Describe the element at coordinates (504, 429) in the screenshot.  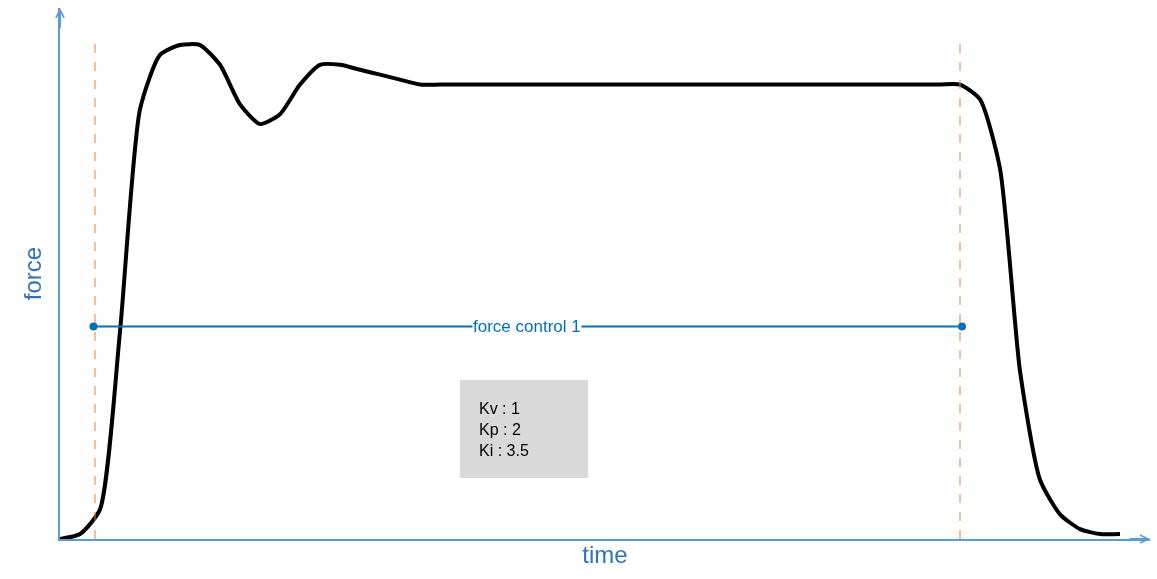
I see `annotation: Kv : 1 Kp : 2 Ki : 3.5` at that location.